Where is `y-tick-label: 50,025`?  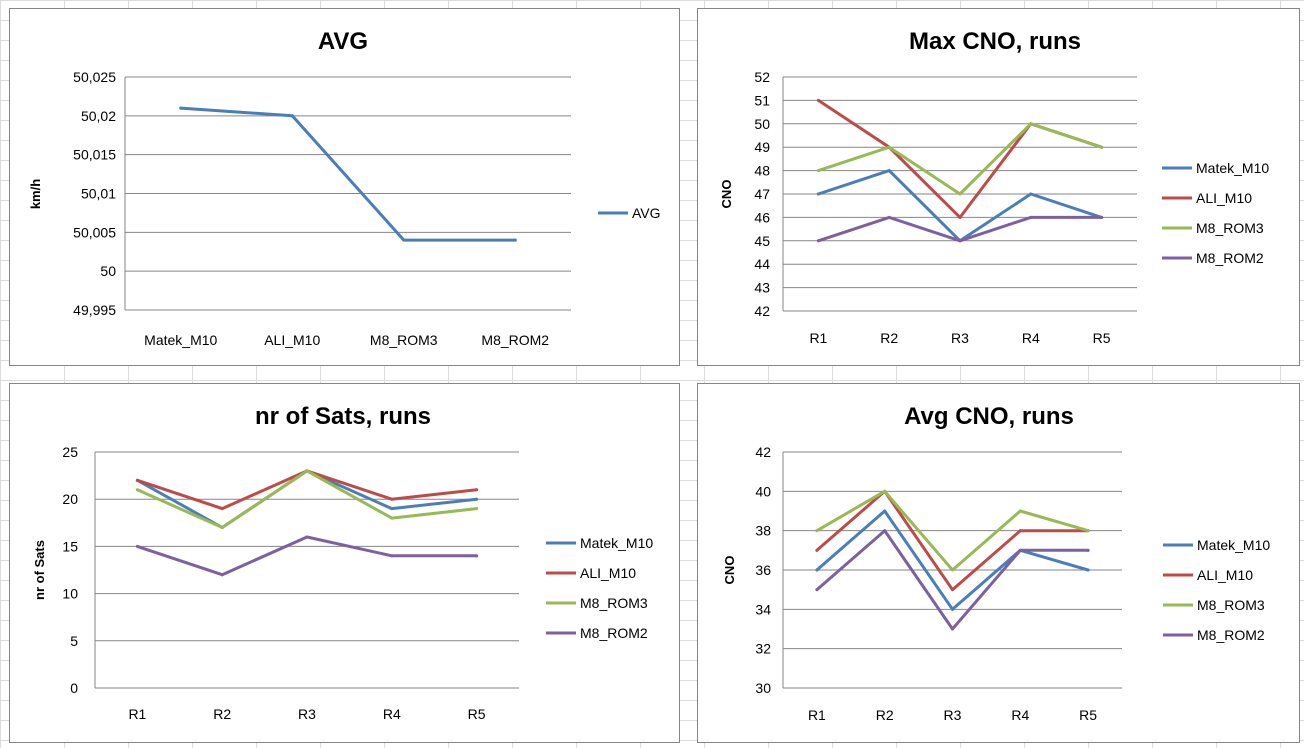 y-tick-label: 50,025 is located at coordinates (94, 77).